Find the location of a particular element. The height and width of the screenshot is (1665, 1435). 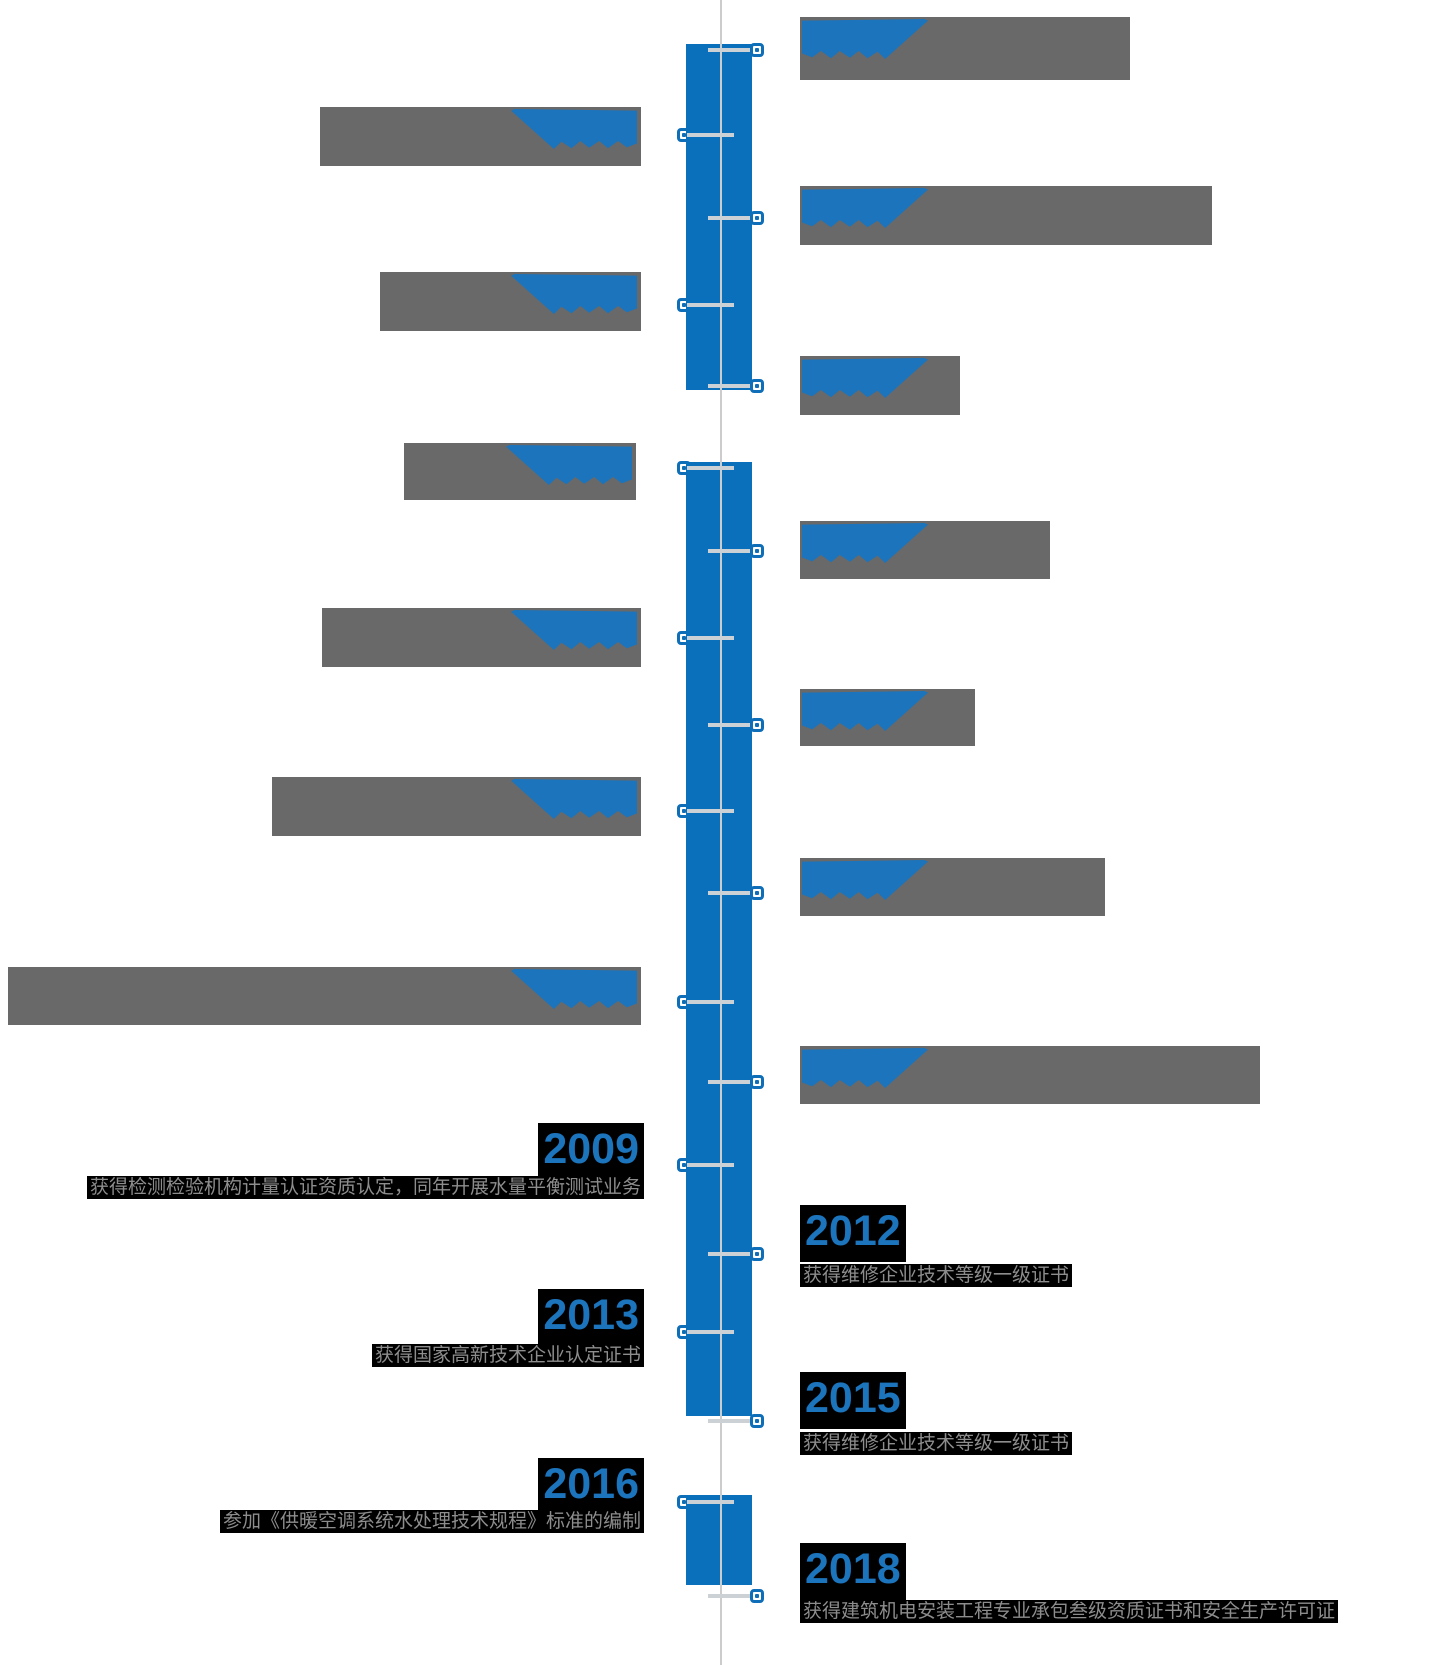

entry-year-label: 2015 is located at coordinates (853, 1400).